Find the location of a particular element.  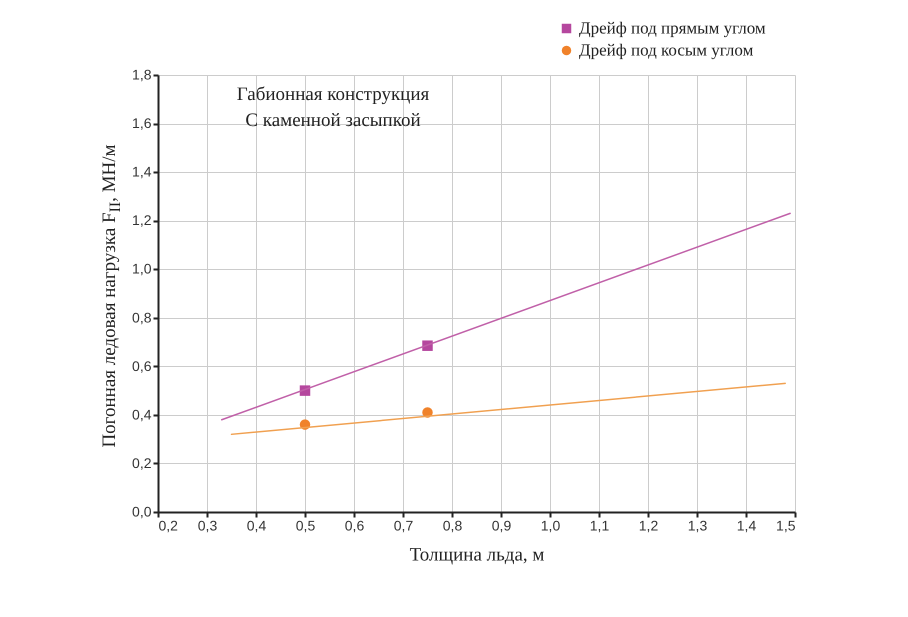

x-tick-label: 1,1 is located at coordinates (600, 526).